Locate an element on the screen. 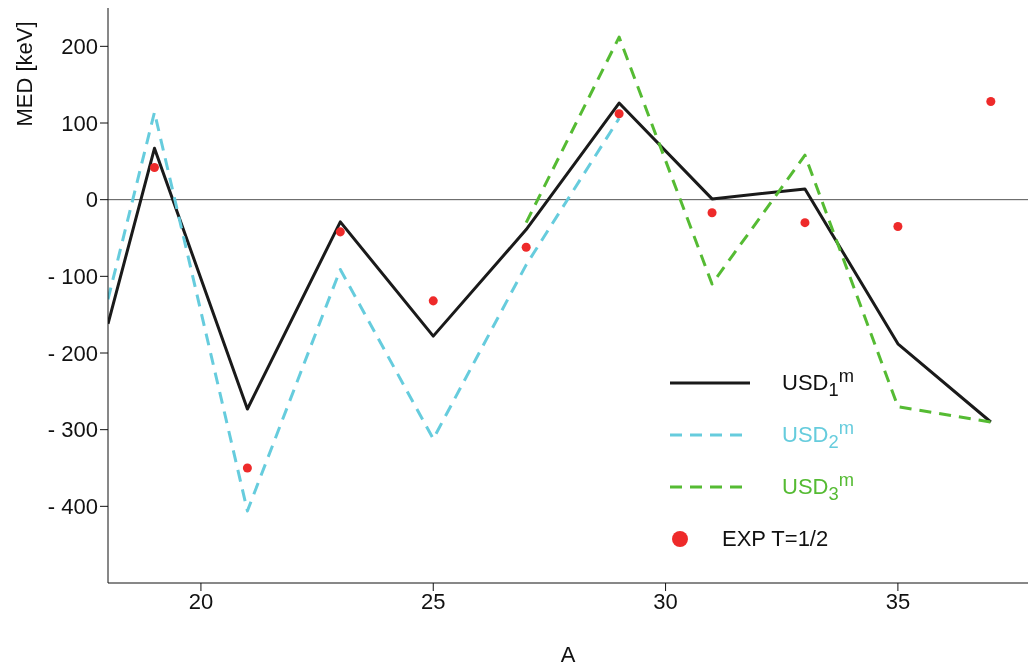 This screenshot has width=1036, height=670. x-tick-label: 30 is located at coordinates (665, 601).